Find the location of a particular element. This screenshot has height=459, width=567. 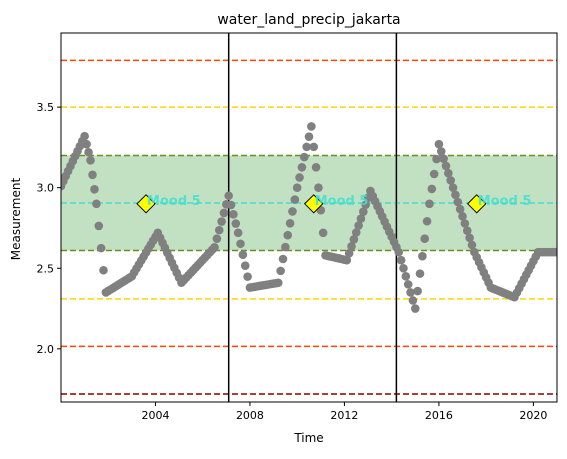

annotation-label-1: Mood 5 is located at coordinates (174, 201).